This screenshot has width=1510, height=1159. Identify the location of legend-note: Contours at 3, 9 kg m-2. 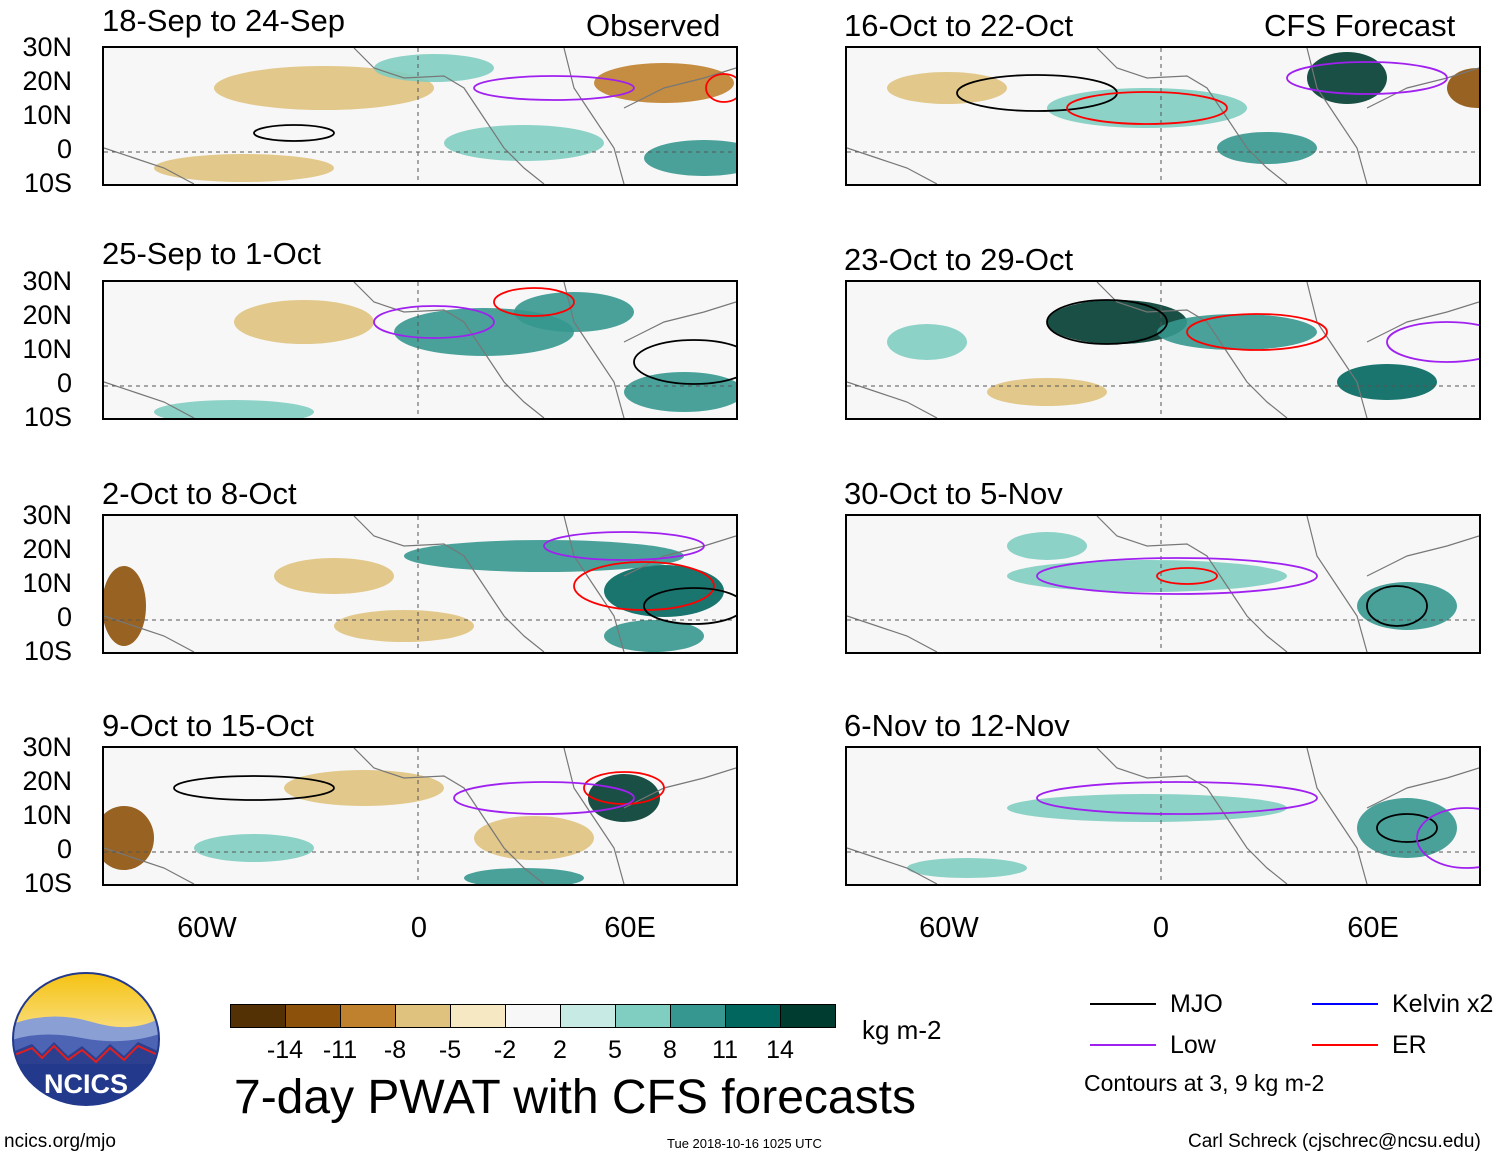
(1204, 1083).